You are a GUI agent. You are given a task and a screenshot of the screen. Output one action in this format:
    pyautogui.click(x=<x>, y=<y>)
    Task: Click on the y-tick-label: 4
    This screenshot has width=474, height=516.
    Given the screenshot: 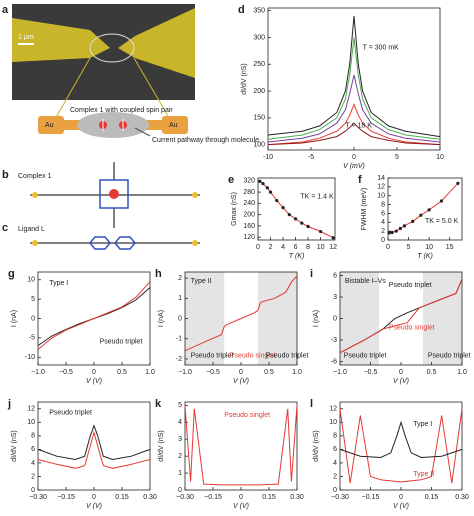 What is the action you would take?
    pyautogui.click(x=180, y=422)
    